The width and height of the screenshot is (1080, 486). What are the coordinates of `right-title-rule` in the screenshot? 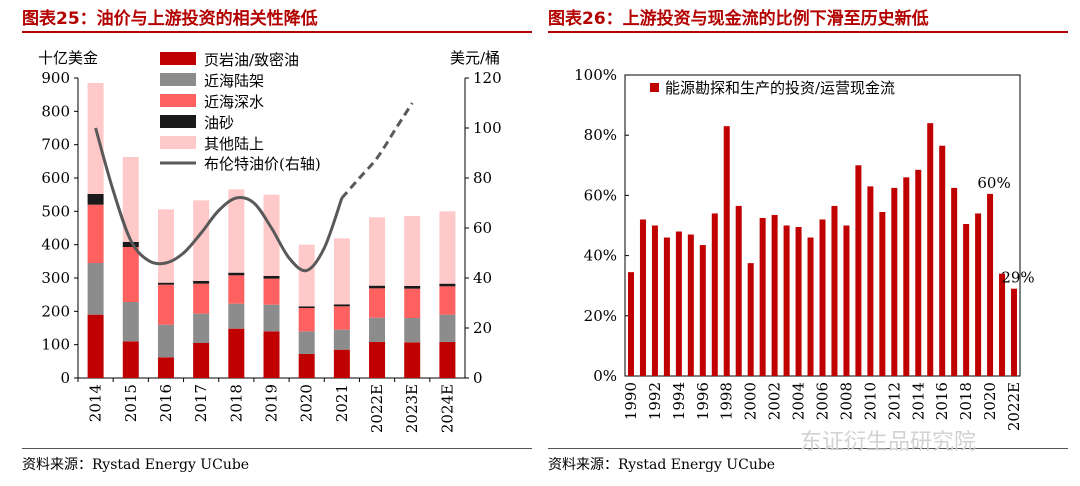 It's located at (808, 32).